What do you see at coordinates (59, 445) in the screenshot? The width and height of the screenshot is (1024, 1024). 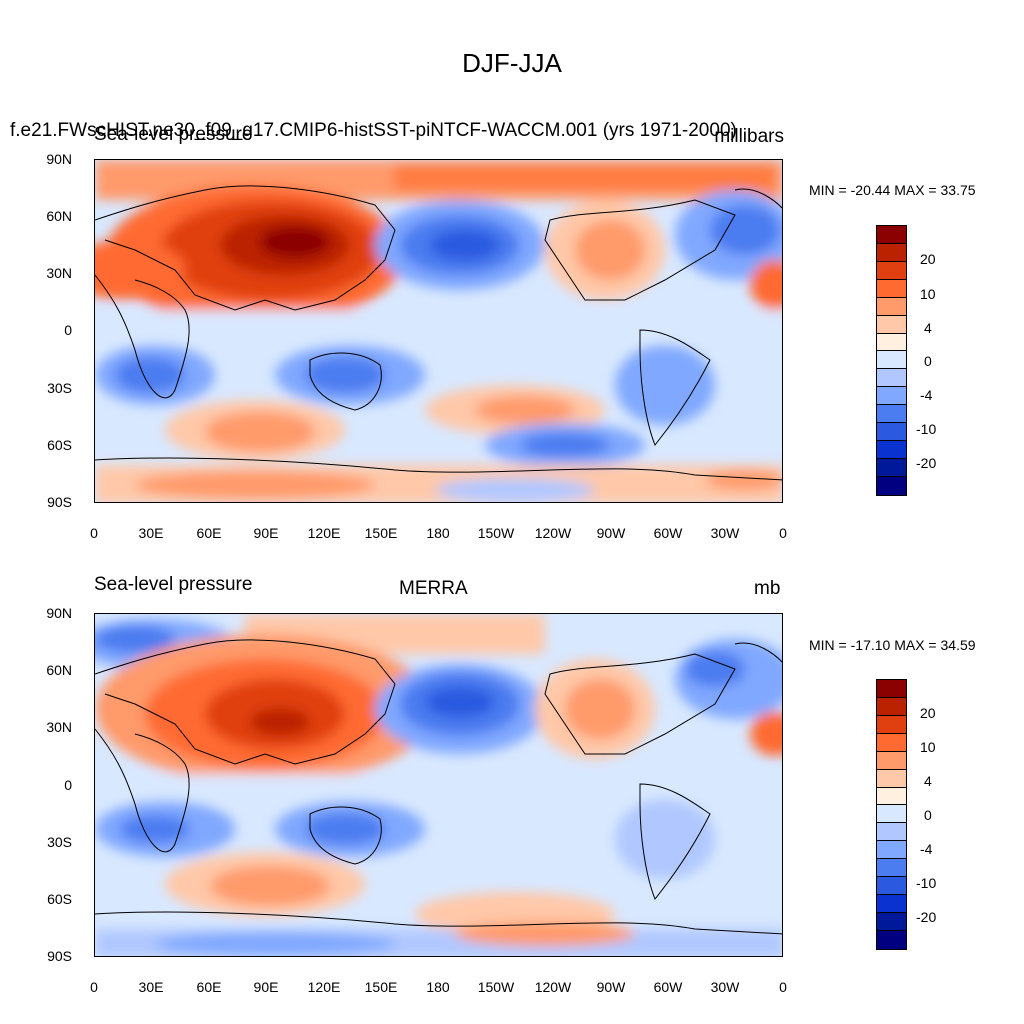 I see `panel-1-lat-tick: 60S` at bounding box center [59, 445].